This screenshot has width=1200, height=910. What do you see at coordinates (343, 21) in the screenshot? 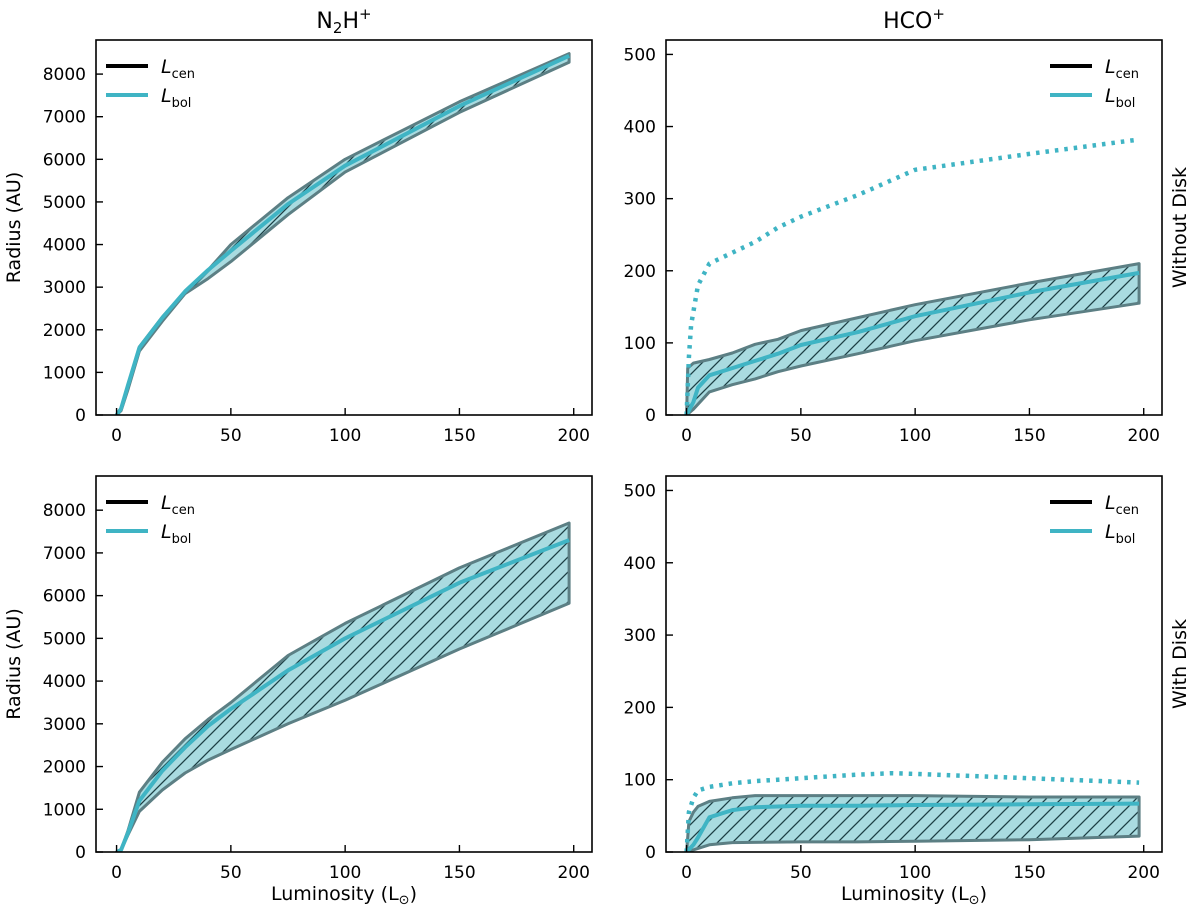
I see `column-title-1: N2H+` at bounding box center [343, 21].